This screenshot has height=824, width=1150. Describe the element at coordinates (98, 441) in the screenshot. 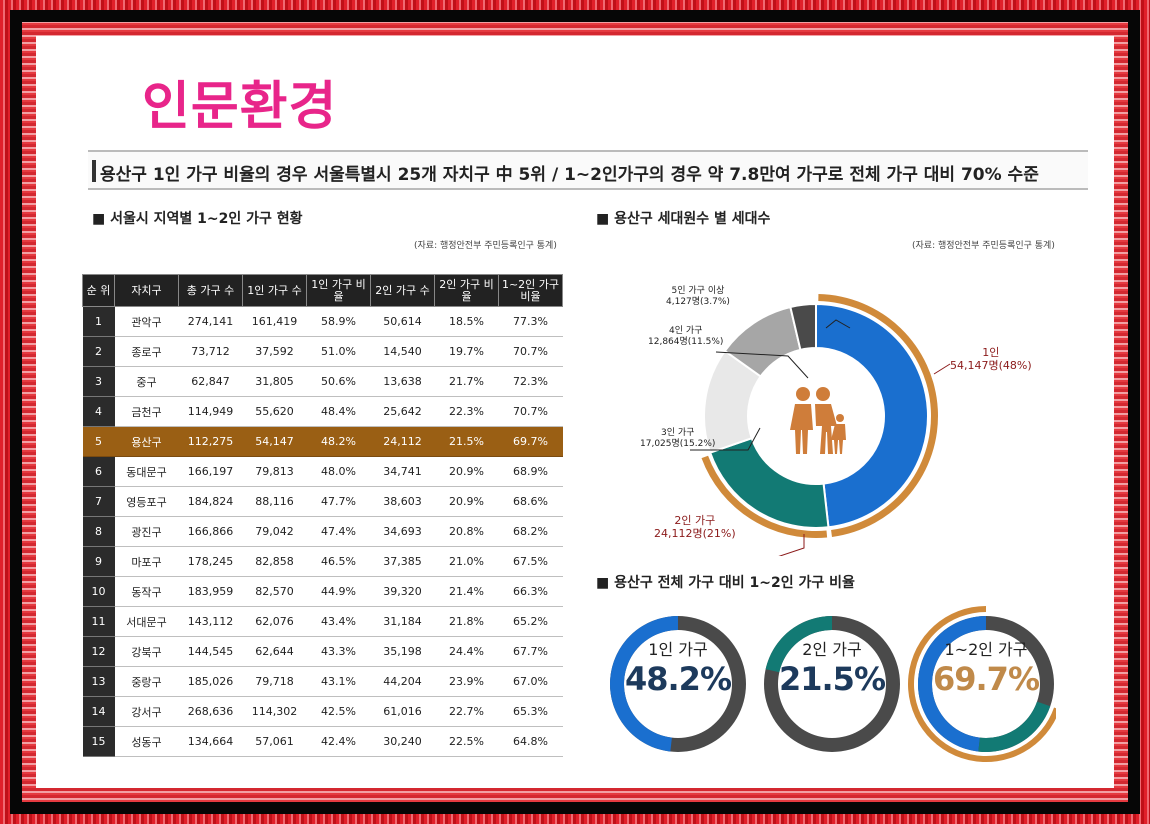

I see `table-cell: 5` at that location.